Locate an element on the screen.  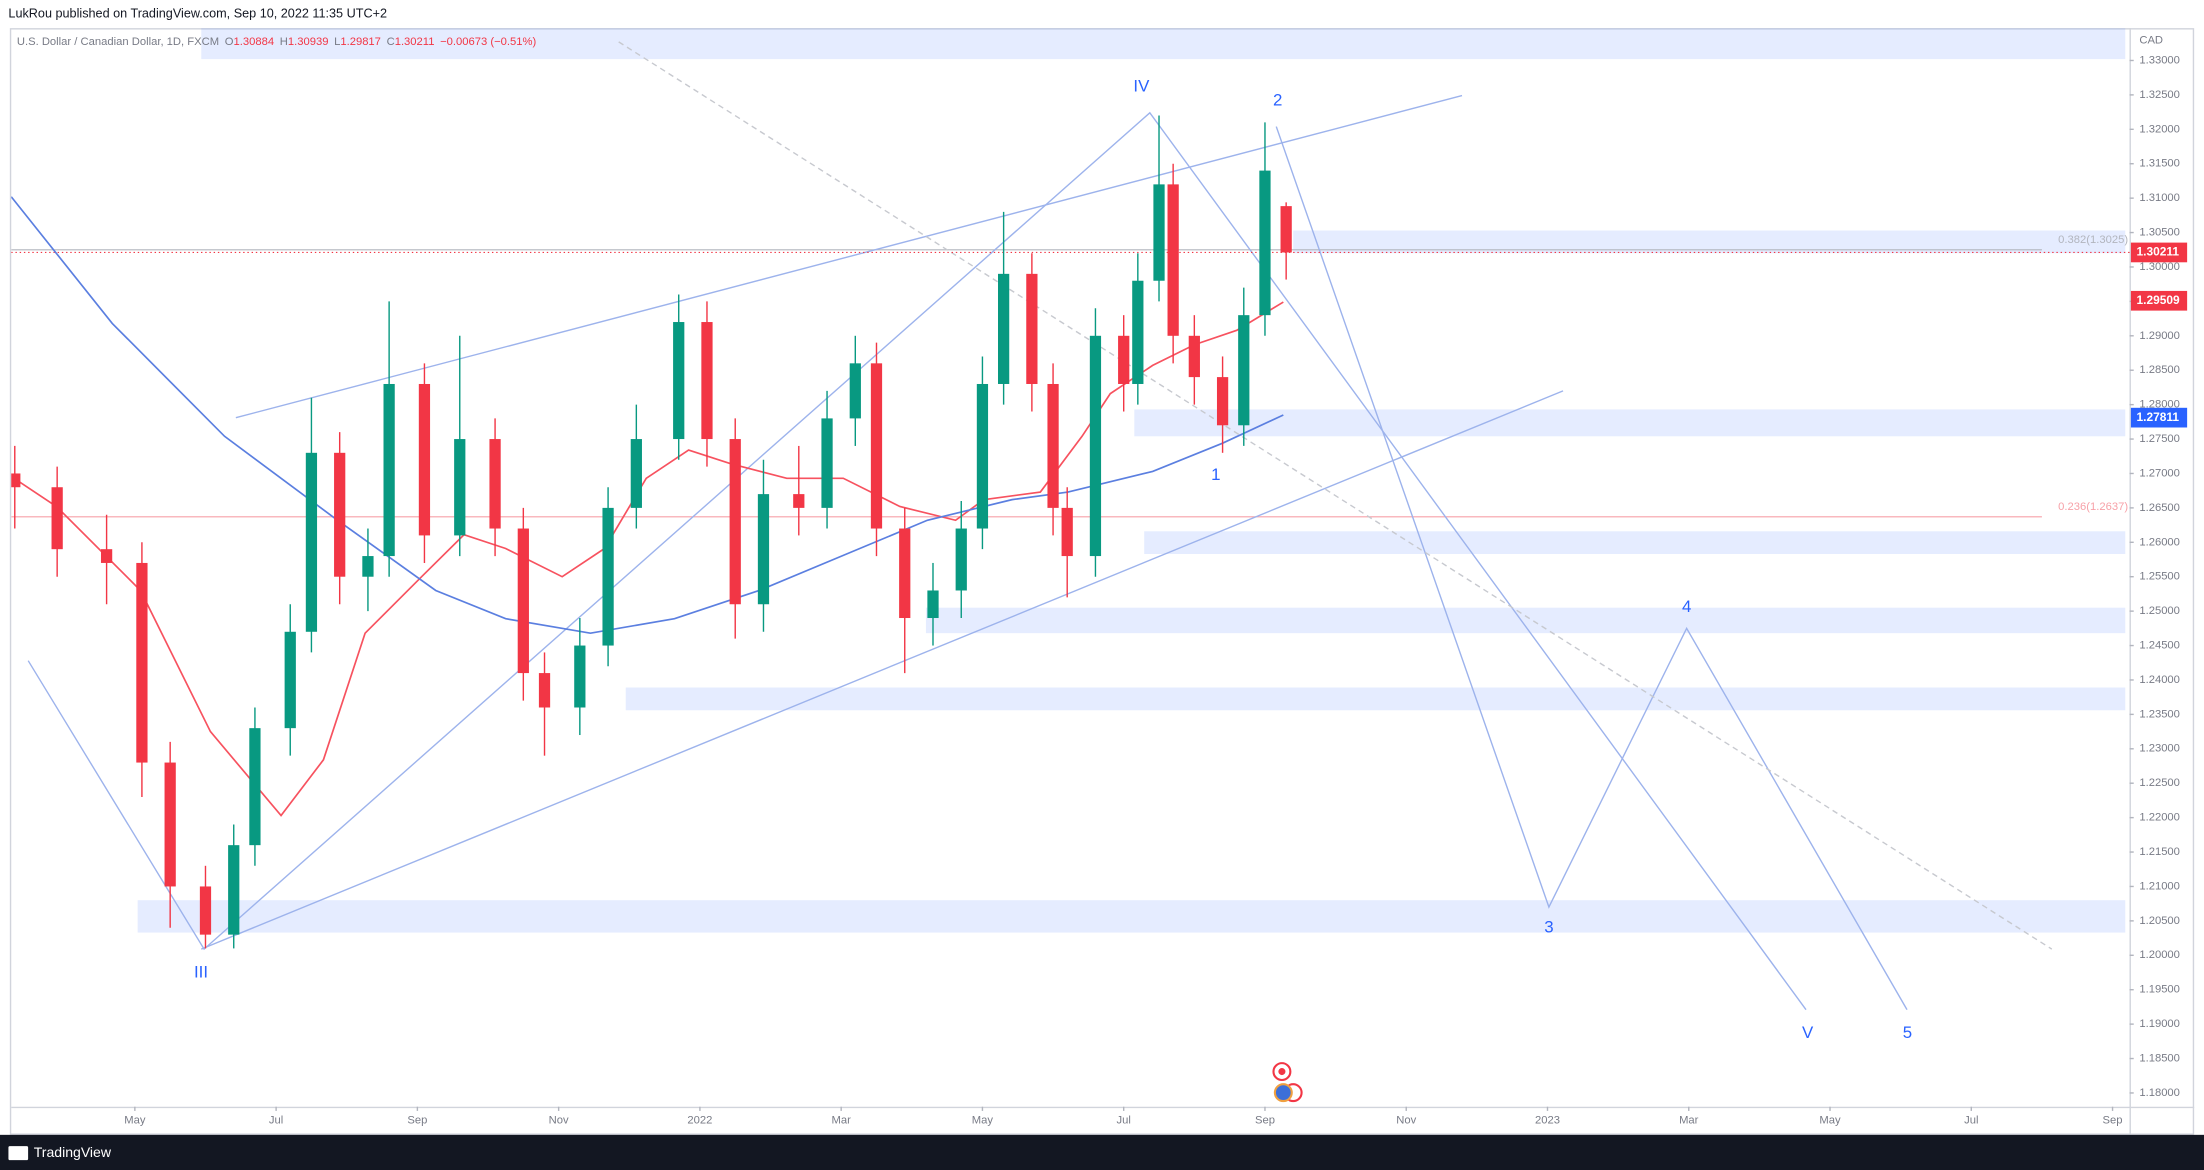
y-tick-label: 1.20500 is located at coordinates (2159, 921).